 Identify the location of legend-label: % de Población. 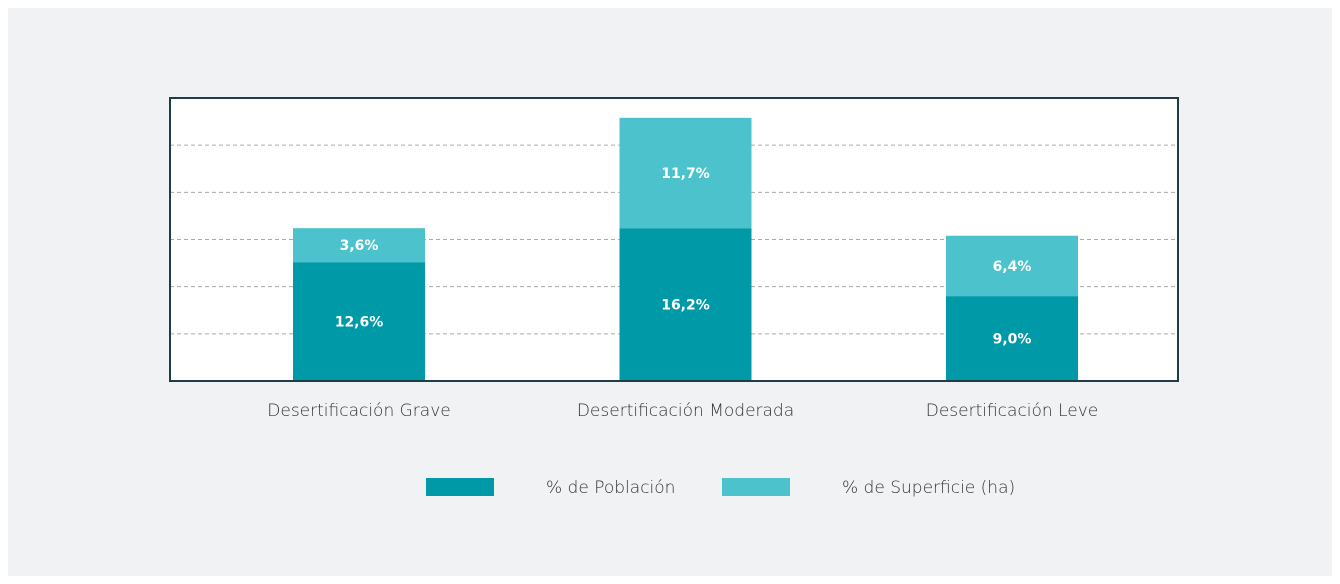
(610, 488).